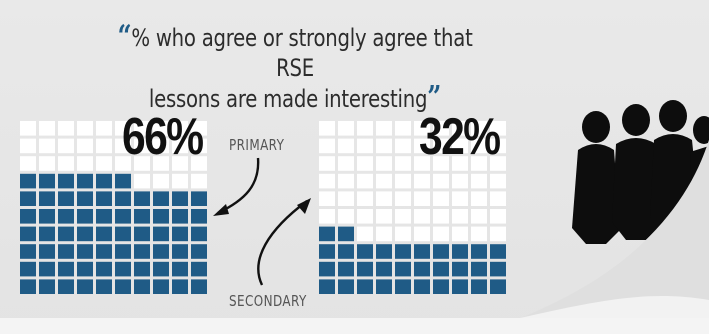 The height and width of the screenshot is (334, 709). What do you see at coordinates (282, 243) in the screenshot?
I see `secondary-arrow-icon` at bounding box center [282, 243].